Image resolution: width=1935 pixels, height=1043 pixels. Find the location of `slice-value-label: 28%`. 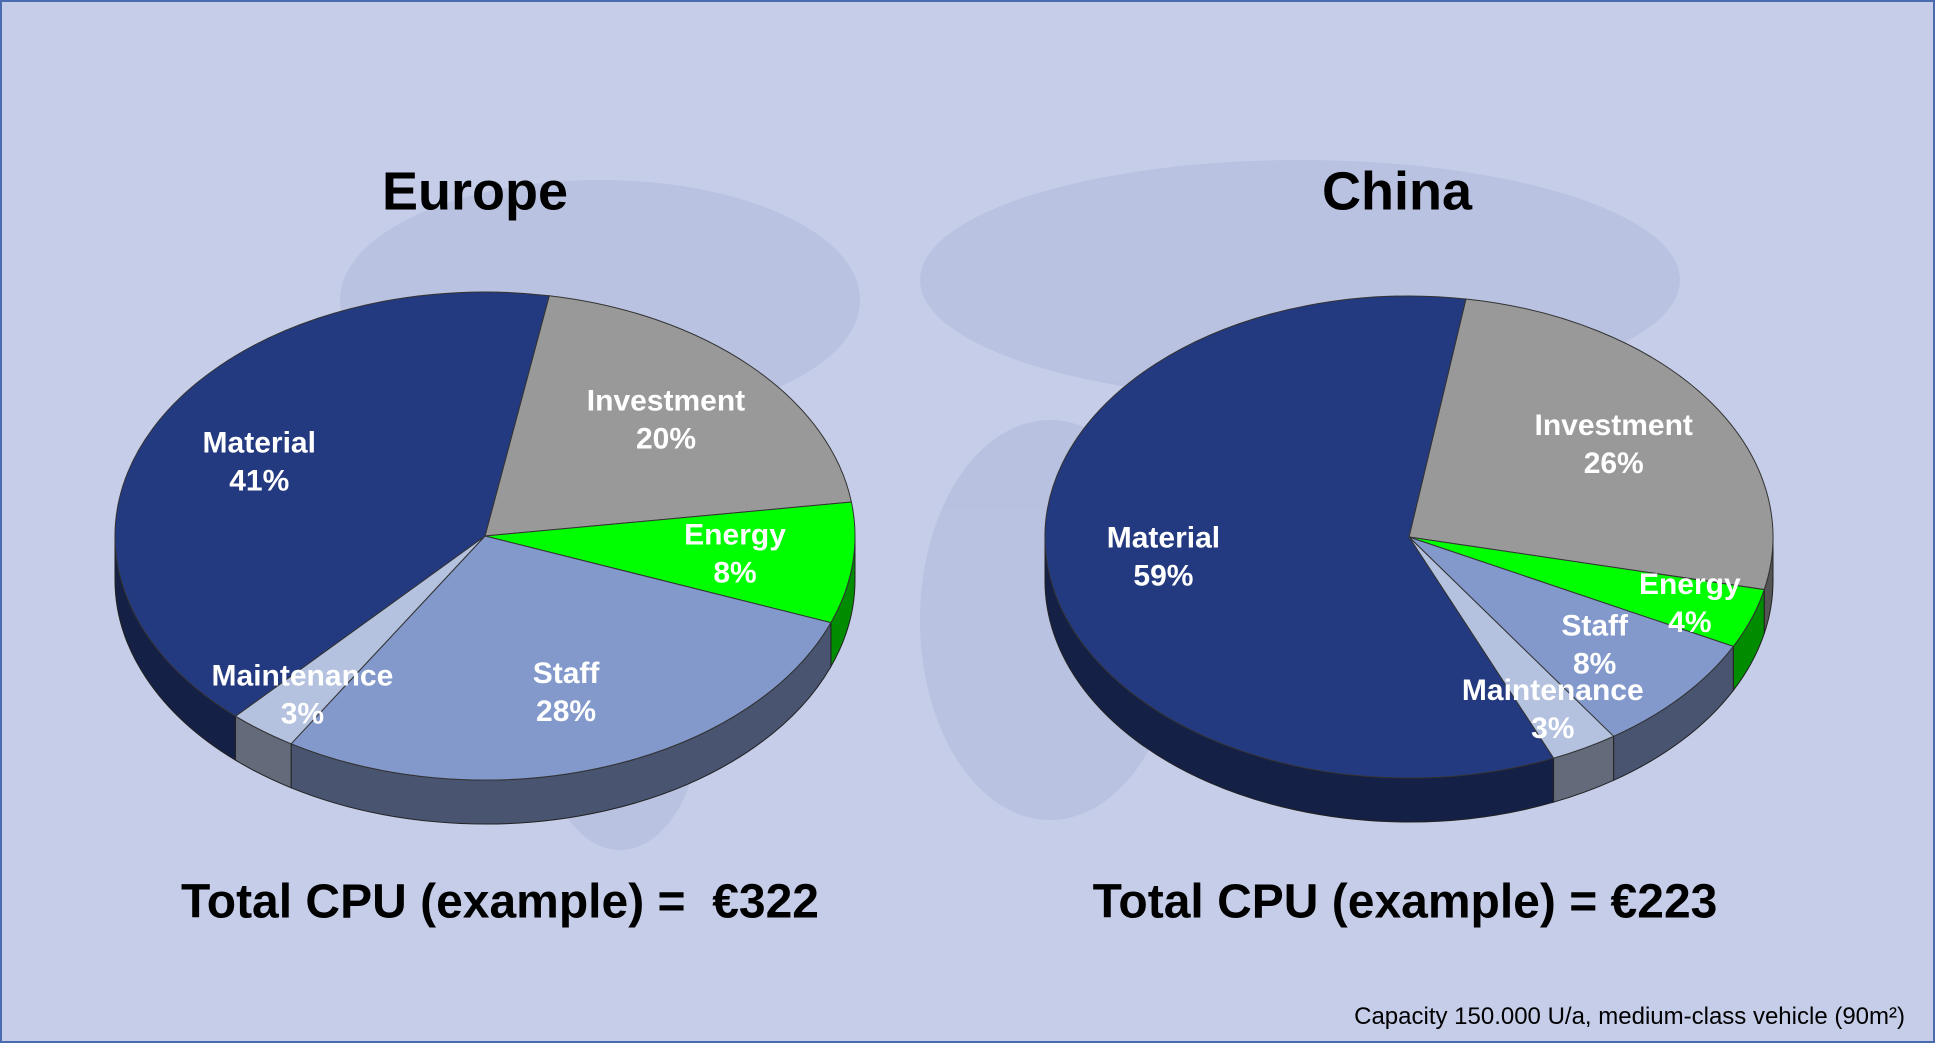

slice-value-label: 28% is located at coordinates (566, 711).